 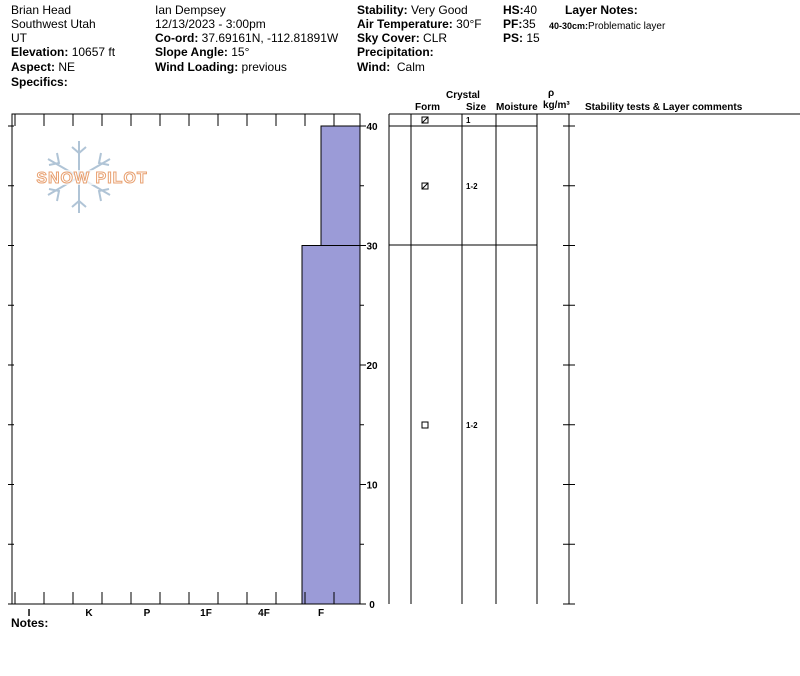 I want to click on location-name: Brian Head, so click(x=41, y=10).